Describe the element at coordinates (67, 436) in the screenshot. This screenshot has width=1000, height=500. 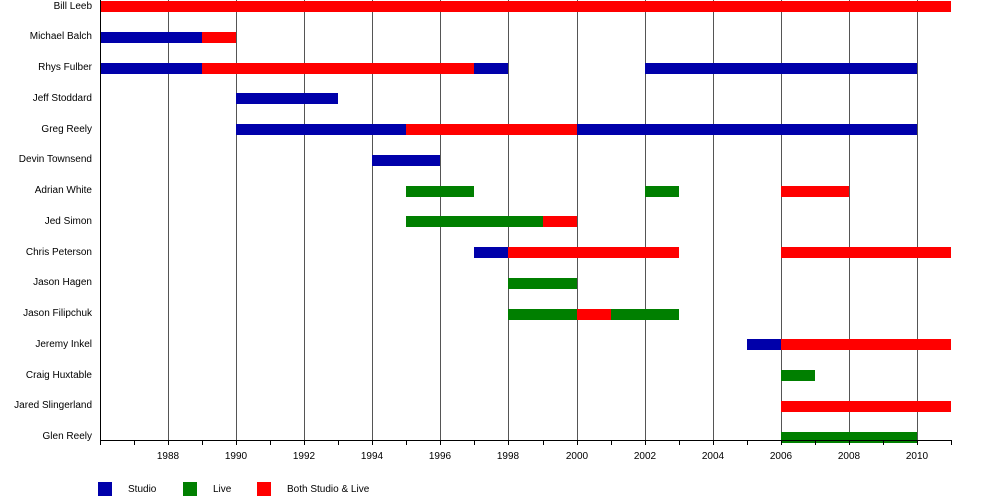
I see `row-label: Glen Reely` at that location.